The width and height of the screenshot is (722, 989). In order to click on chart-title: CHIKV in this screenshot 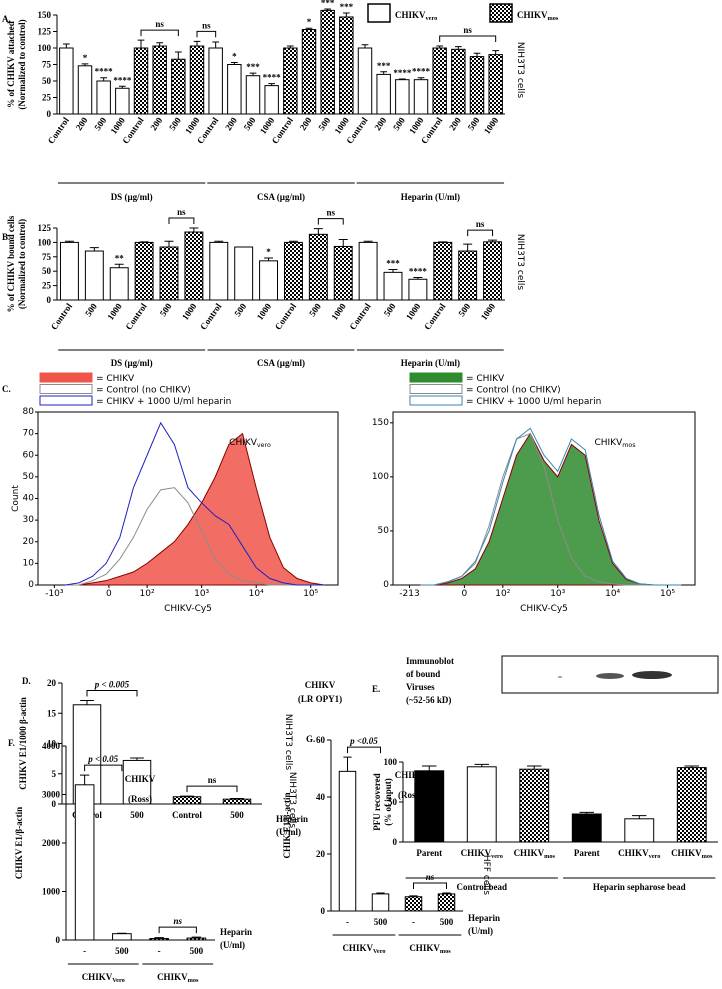, I will do `click(320, 685)`.